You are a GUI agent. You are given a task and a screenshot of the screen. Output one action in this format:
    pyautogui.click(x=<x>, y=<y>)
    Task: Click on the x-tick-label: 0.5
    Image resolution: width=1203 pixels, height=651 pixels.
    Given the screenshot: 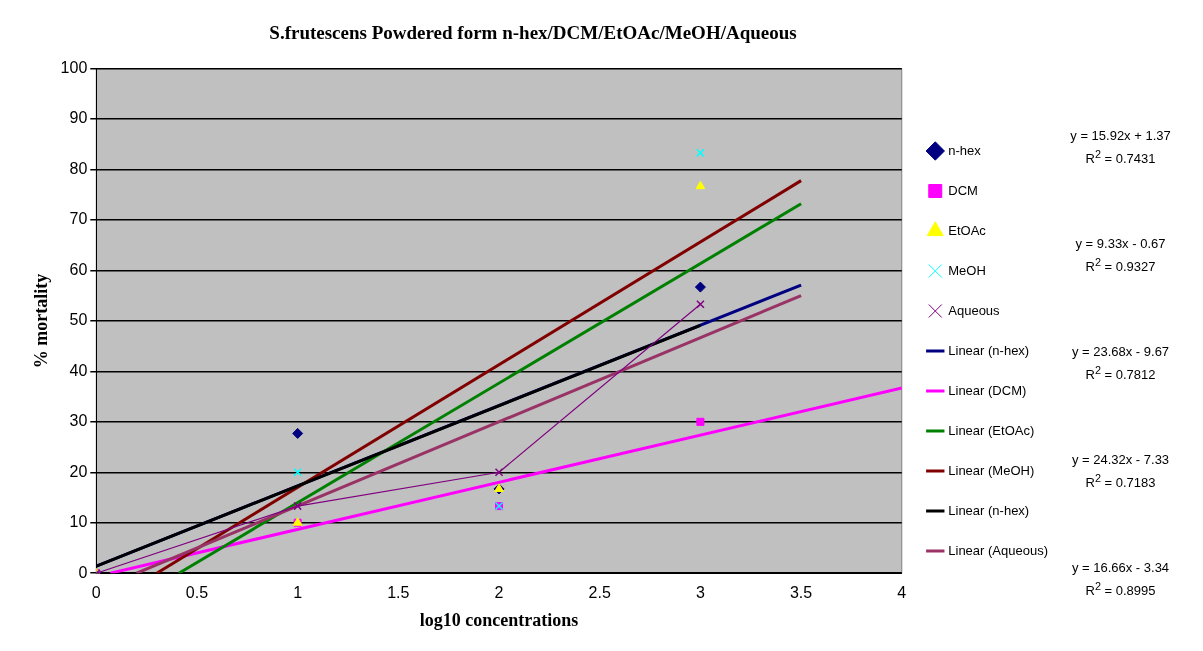 What is the action you would take?
    pyautogui.click(x=197, y=593)
    